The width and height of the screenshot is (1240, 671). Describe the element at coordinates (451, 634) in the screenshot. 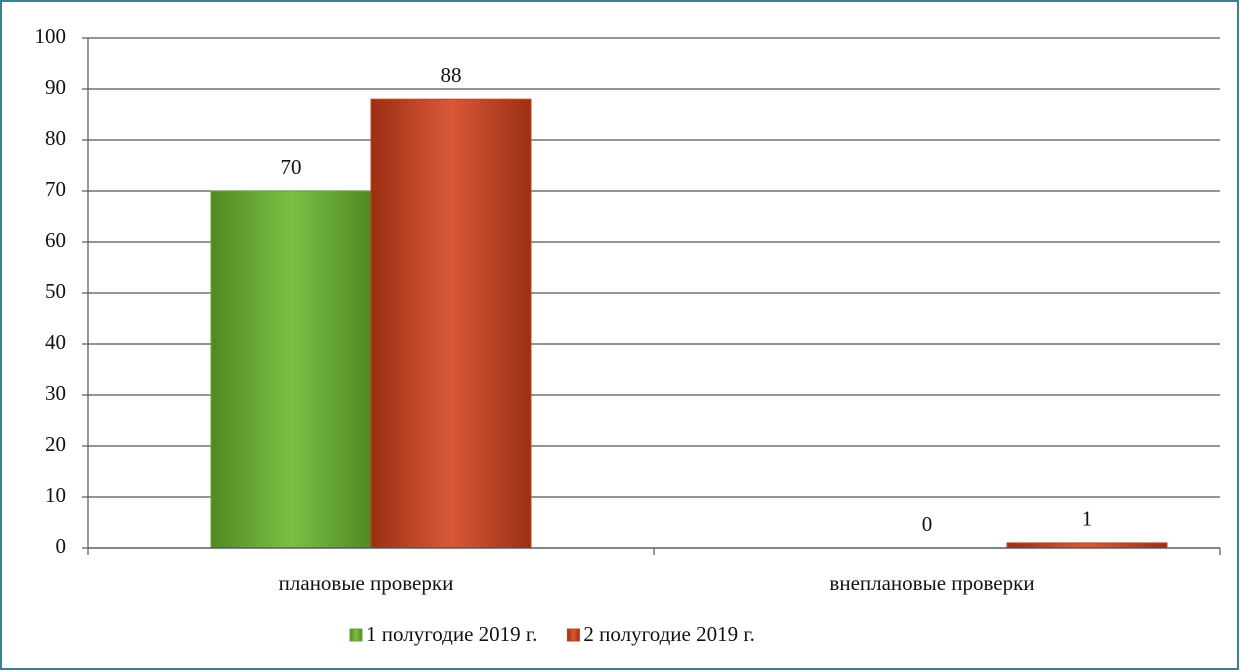

I see `legend-label: 1 полугодие 2019 г.` at that location.